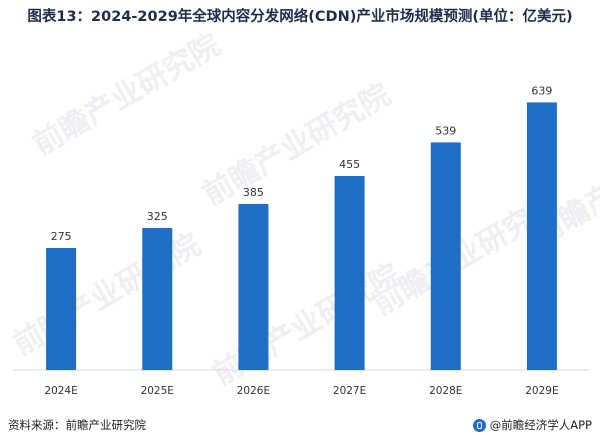 The height and width of the screenshot is (446, 600). What do you see at coordinates (61, 309) in the screenshot?
I see `bar-2024E` at bounding box center [61, 309].